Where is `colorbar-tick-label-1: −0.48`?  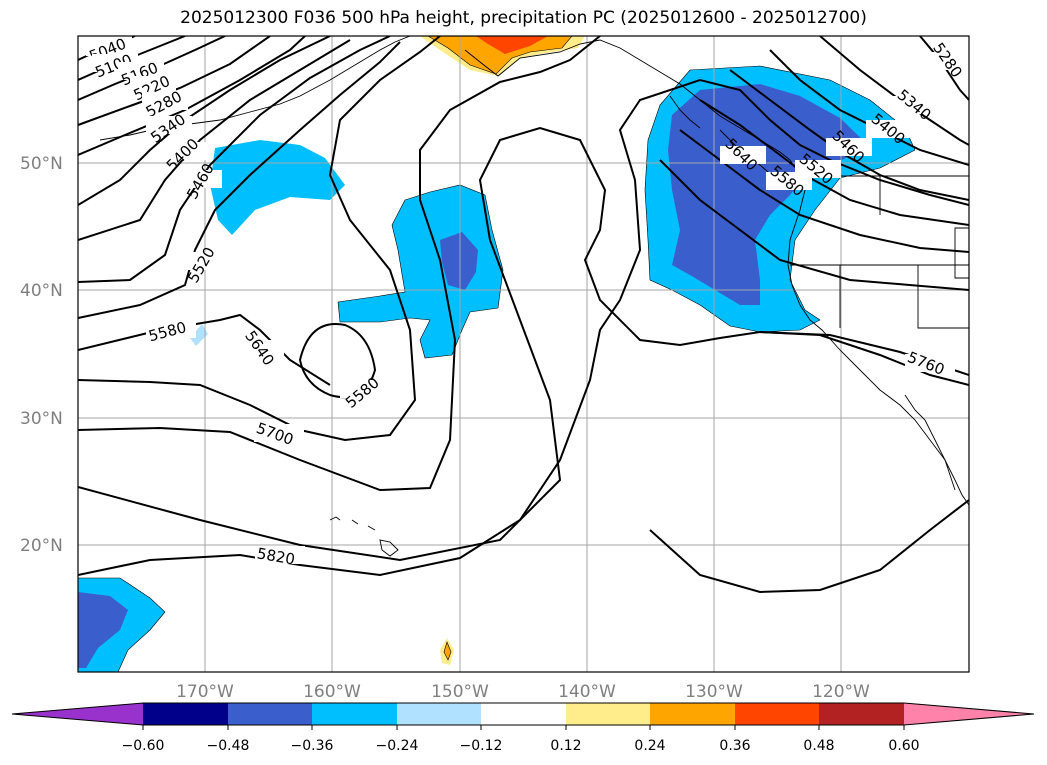 colorbar-tick-label-1: −0.48 is located at coordinates (228, 746).